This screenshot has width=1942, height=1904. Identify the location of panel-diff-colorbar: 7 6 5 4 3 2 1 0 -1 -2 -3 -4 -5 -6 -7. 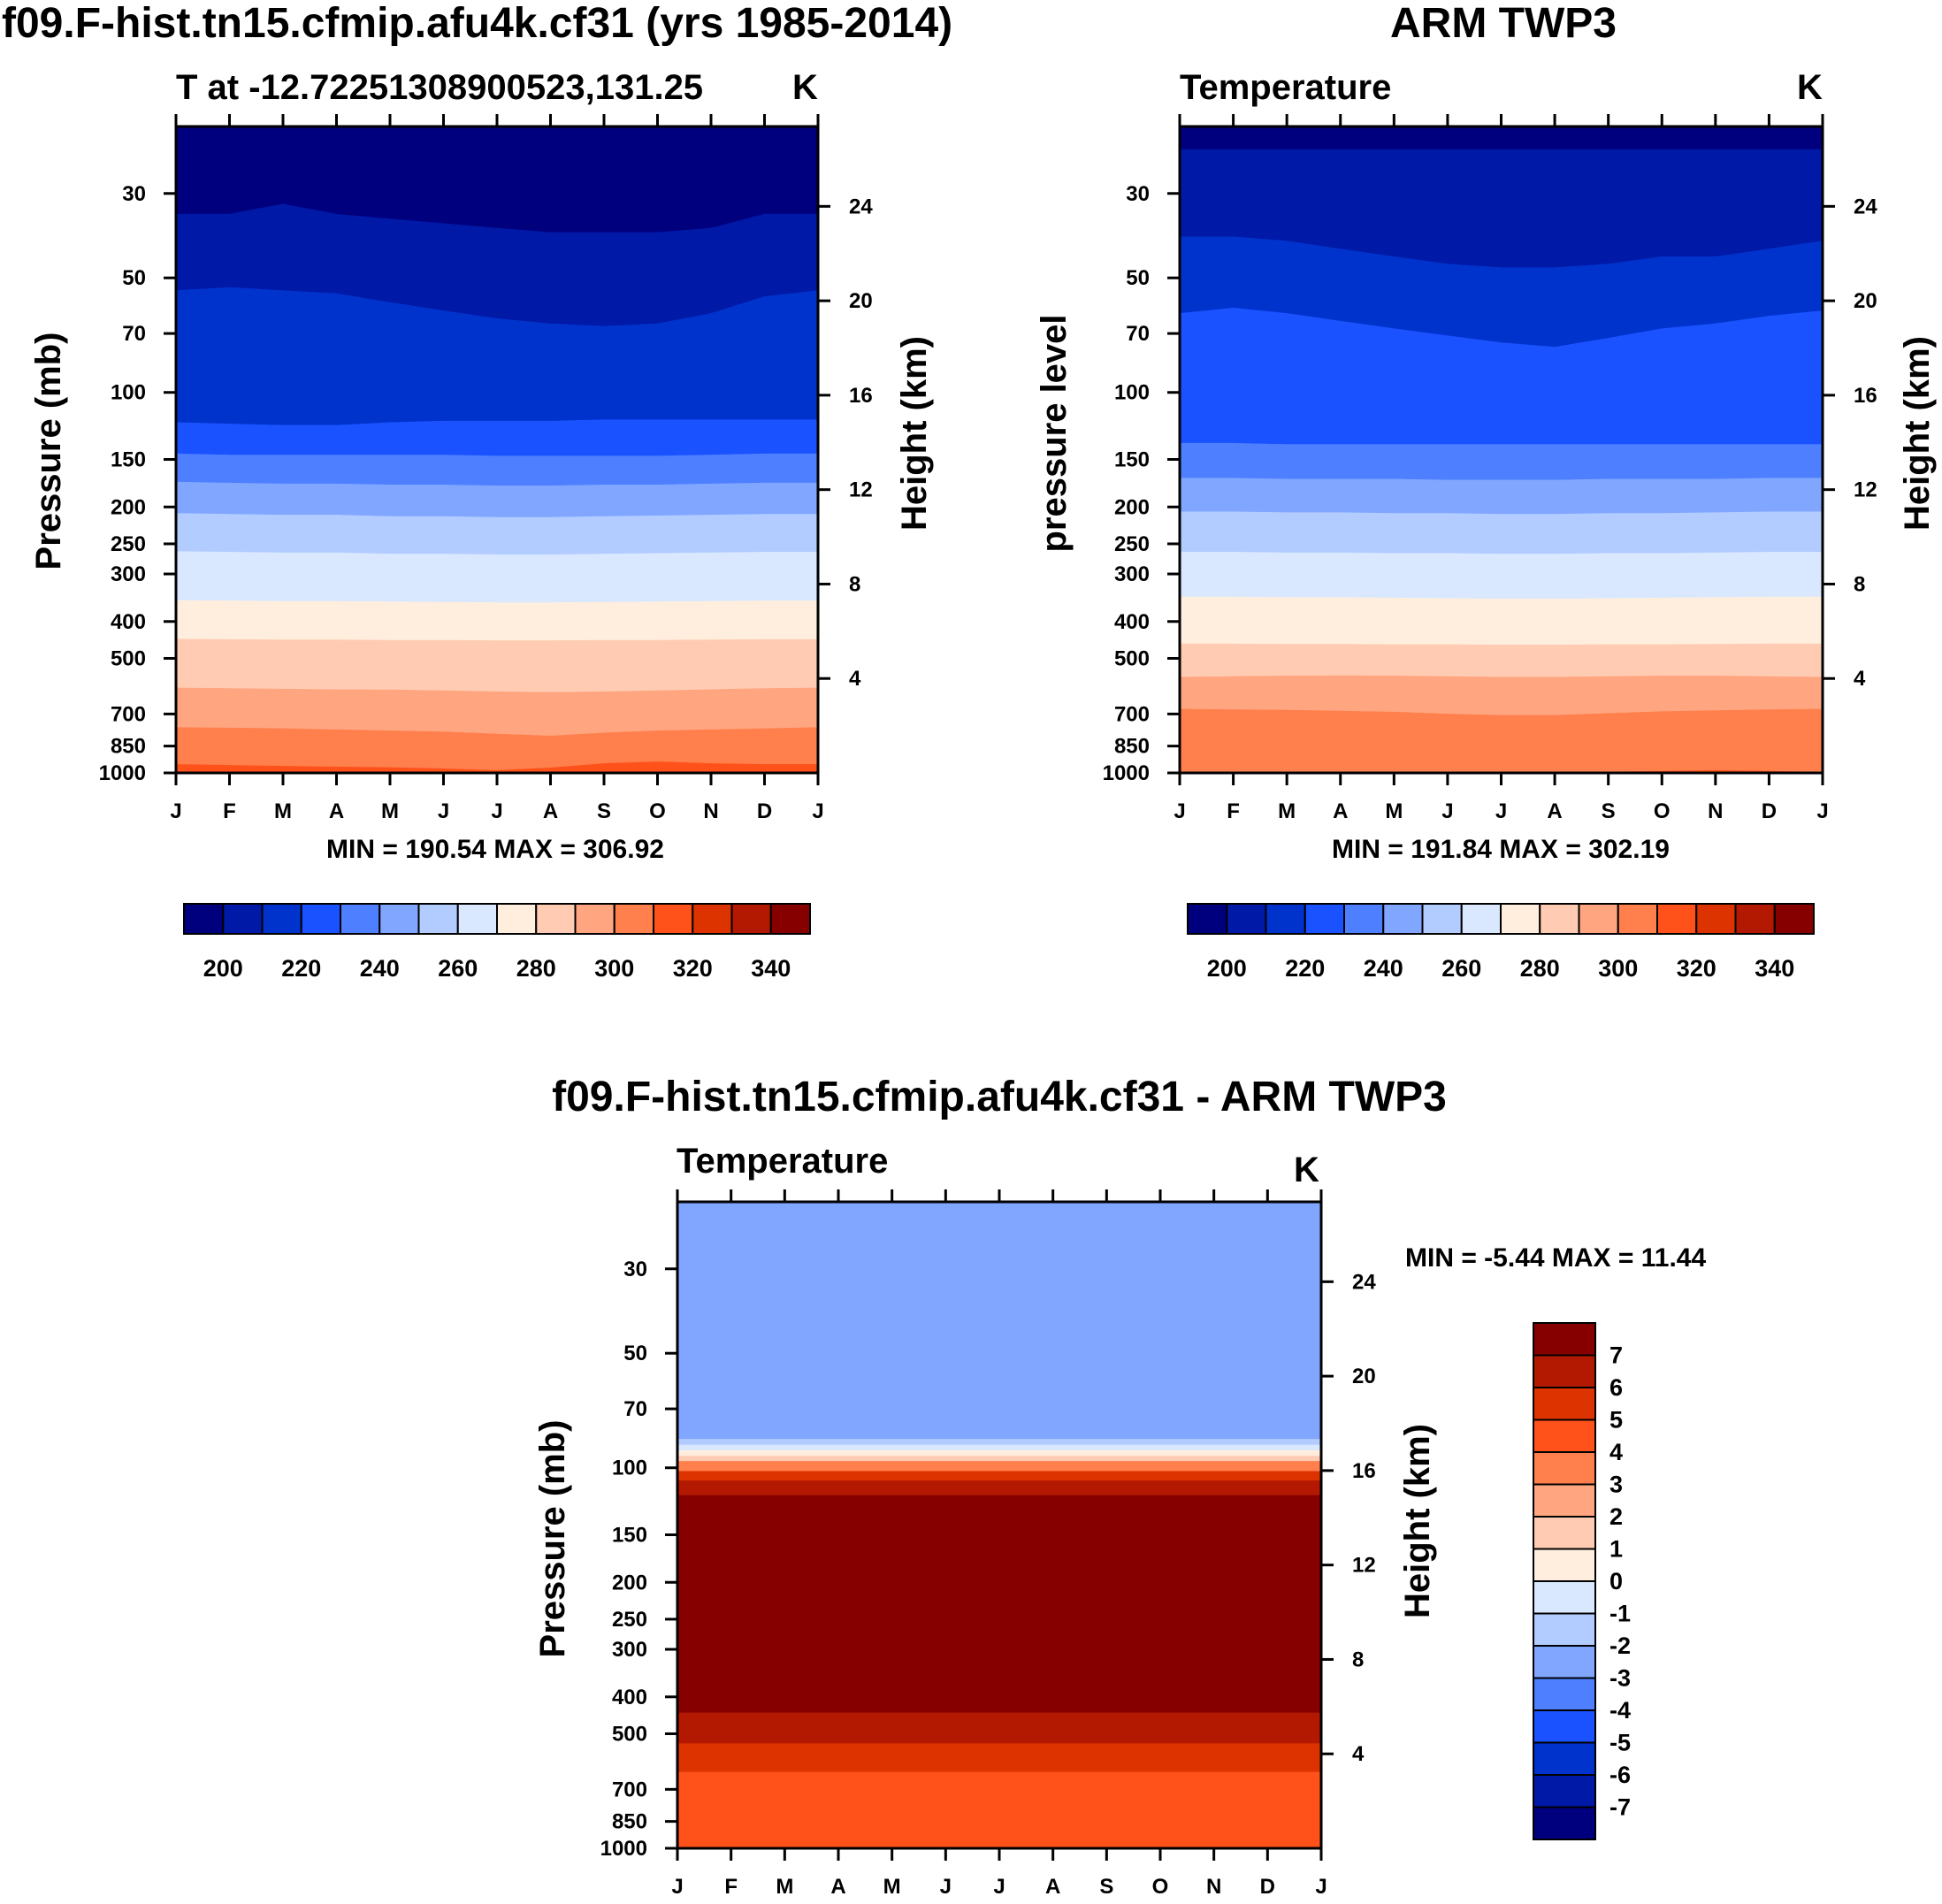
(1582, 1581).